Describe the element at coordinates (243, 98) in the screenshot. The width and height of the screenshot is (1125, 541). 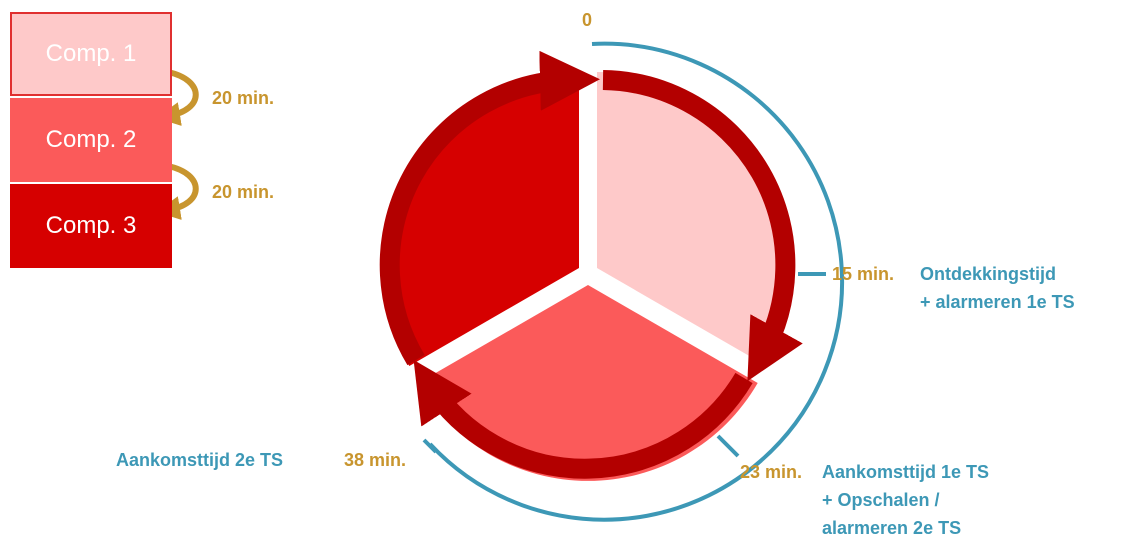
I see `gap-1-label: 20 min.` at that location.